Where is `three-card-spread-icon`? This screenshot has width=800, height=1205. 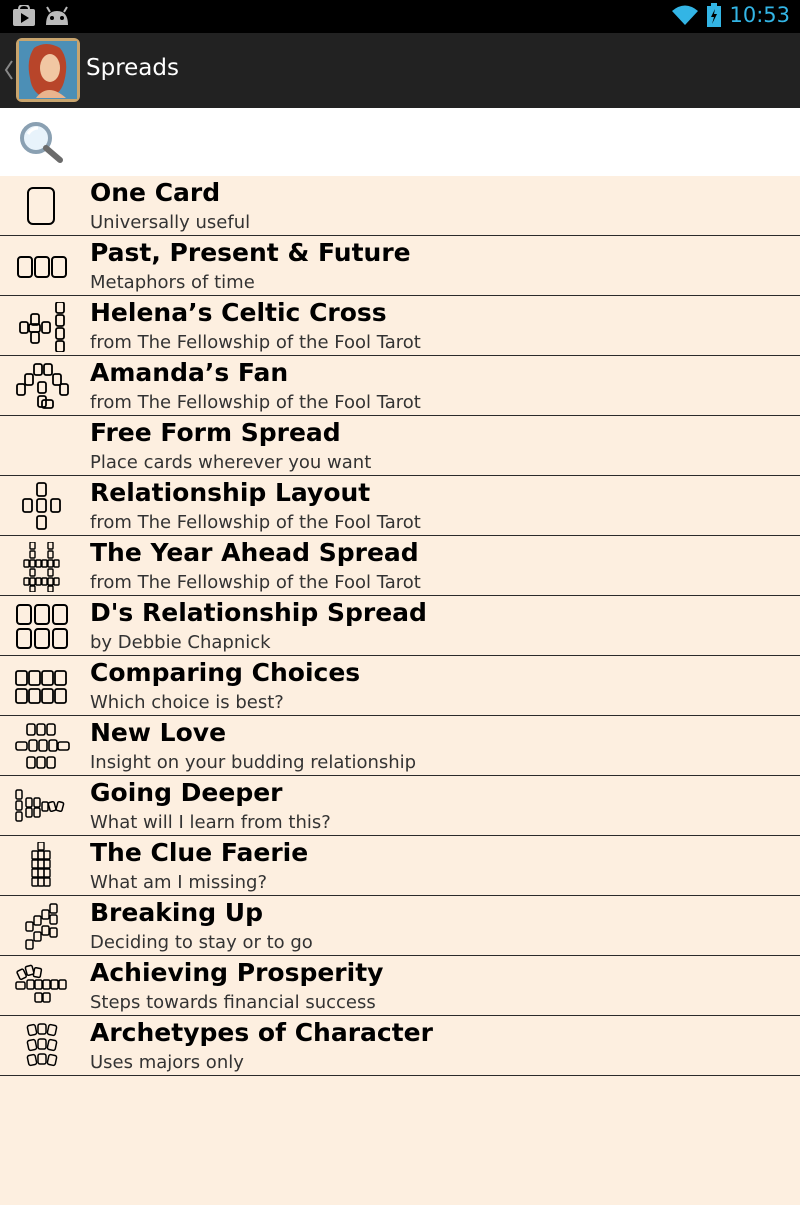
three-card-spread-icon is located at coordinates (42, 267).